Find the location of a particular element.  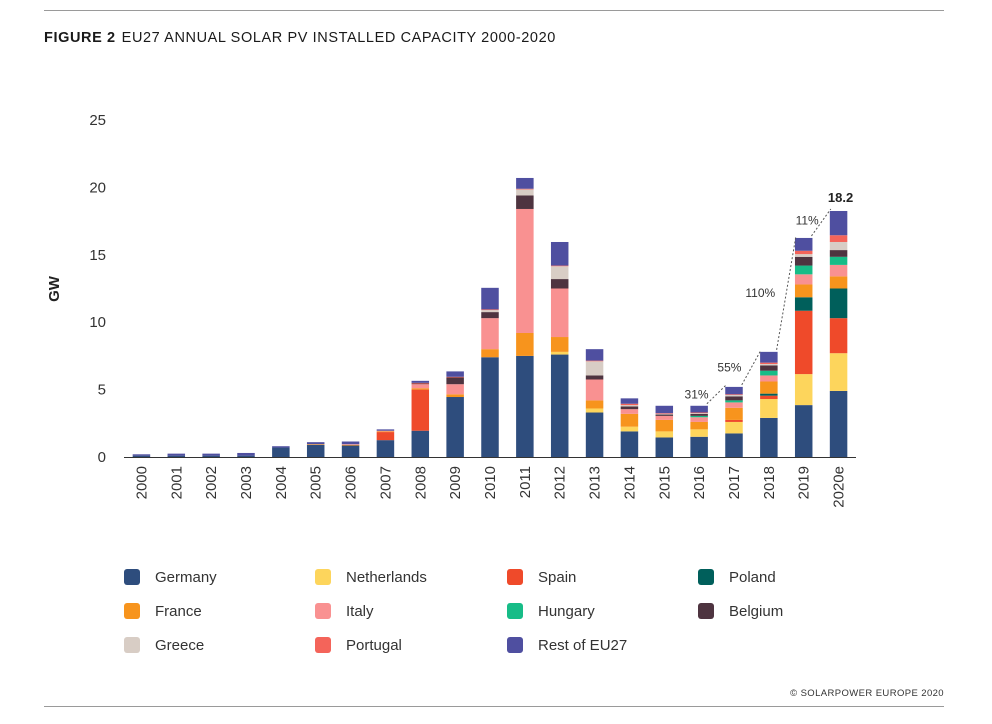

bar-segment-belgium-2009 is located at coordinates (455, 381).